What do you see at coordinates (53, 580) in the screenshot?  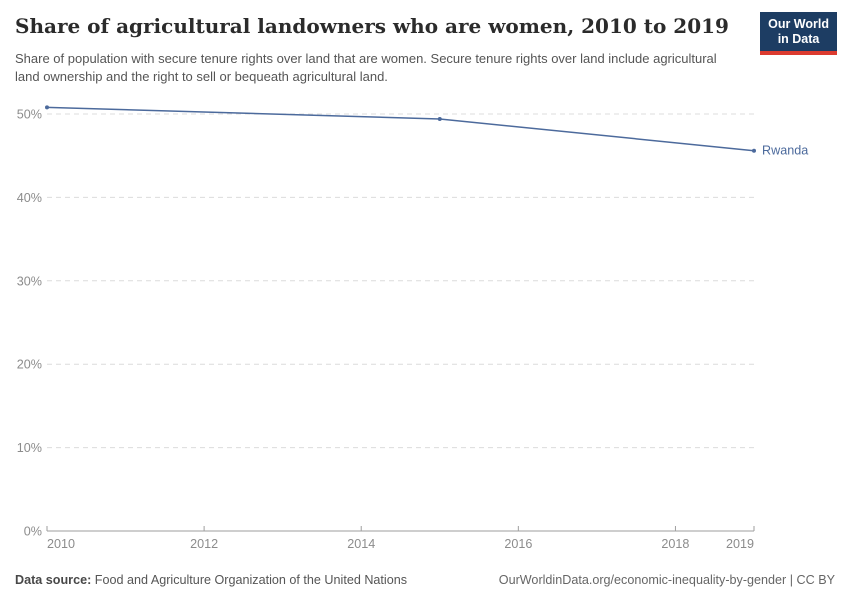 I see `data-source-label: Data source:` at bounding box center [53, 580].